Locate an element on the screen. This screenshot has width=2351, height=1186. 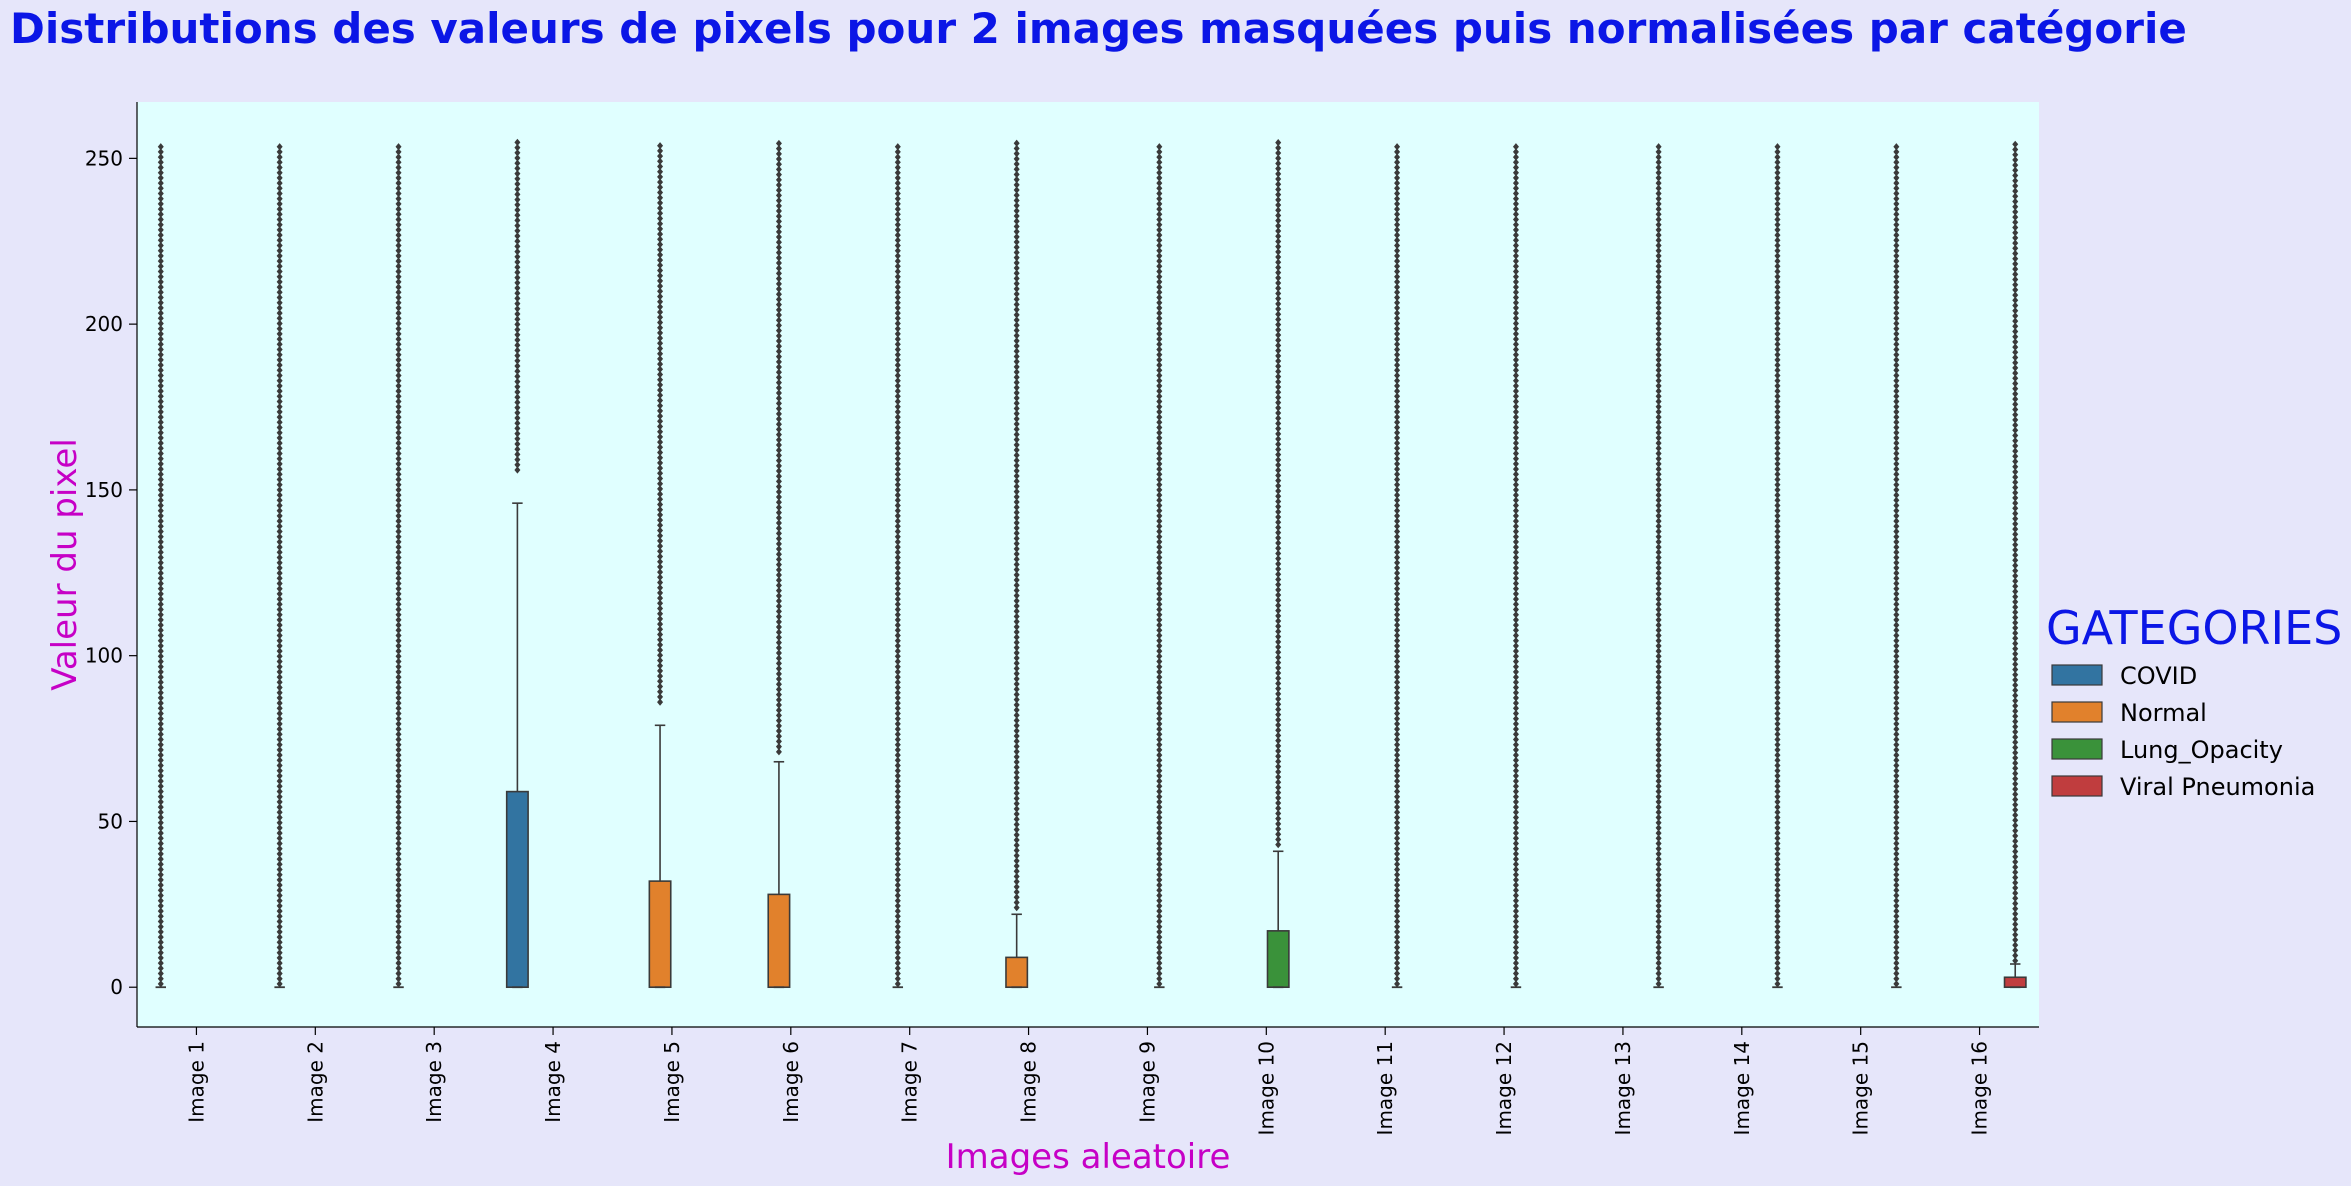
legend-swatch is located at coordinates (2077, 749).